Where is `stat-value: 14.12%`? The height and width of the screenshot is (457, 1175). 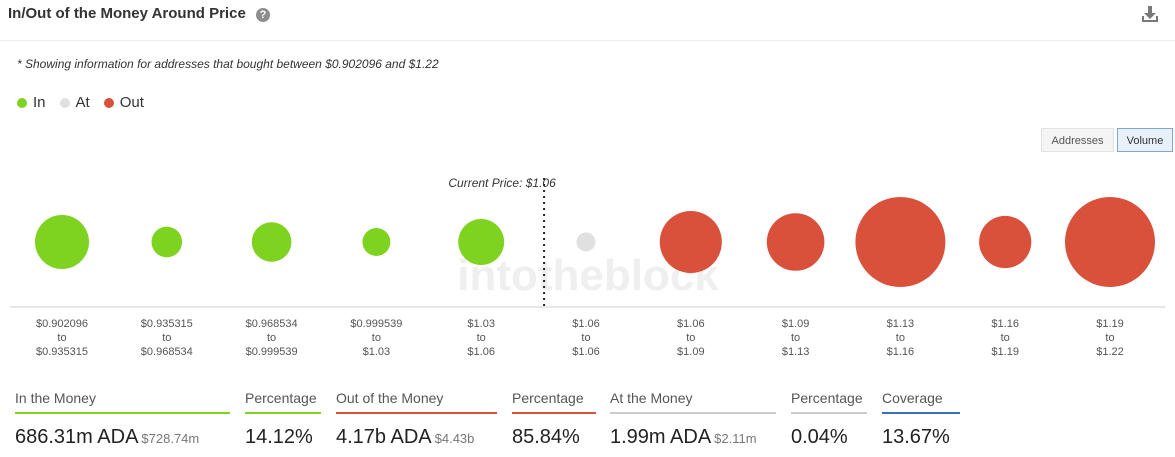 stat-value: 14.12% is located at coordinates (279, 437).